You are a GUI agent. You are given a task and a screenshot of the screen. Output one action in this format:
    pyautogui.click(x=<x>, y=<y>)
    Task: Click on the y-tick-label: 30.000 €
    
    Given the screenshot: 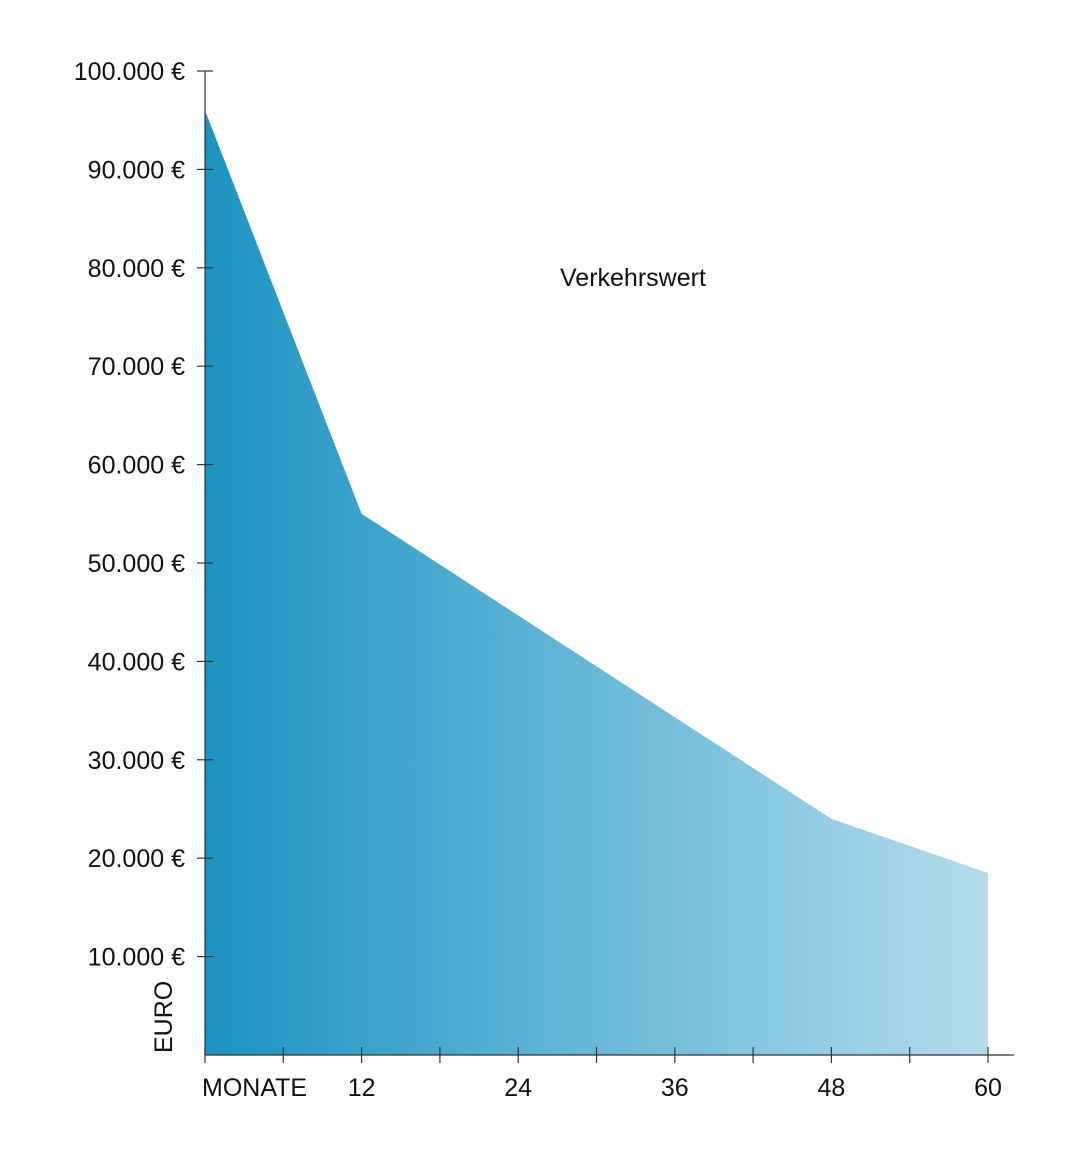 What is the action you would take?
    pyautogui.click(x=136, y=761)
    